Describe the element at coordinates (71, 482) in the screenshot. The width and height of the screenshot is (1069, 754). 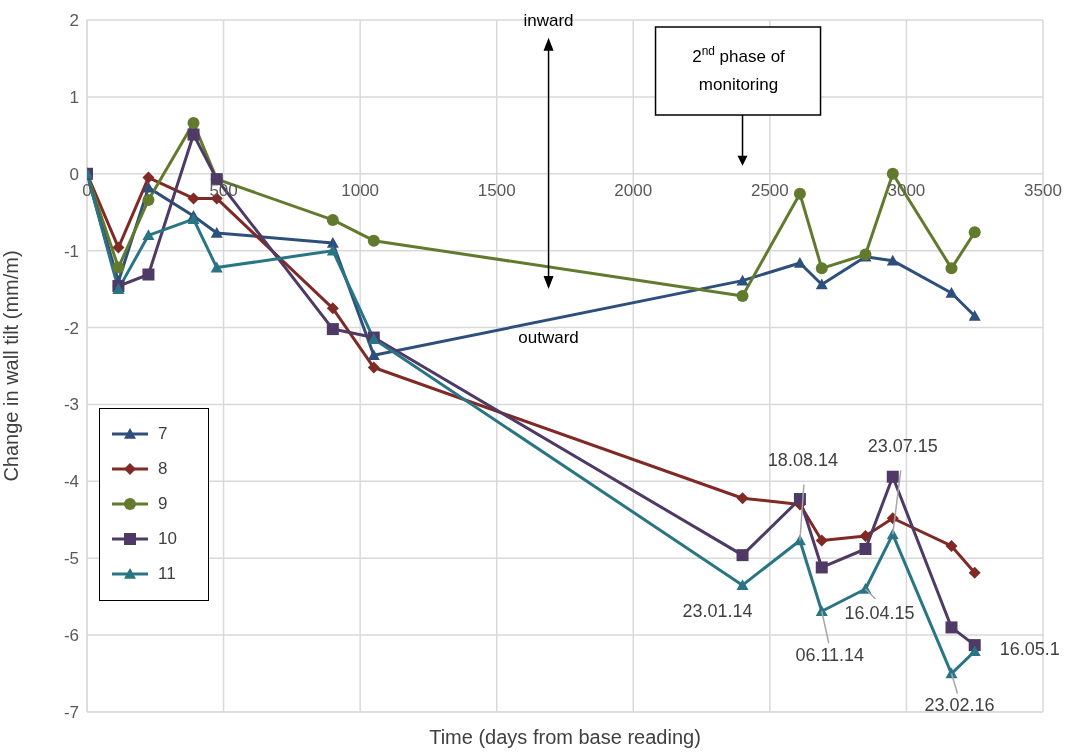
I see `y-tick-label: -4` at that location.